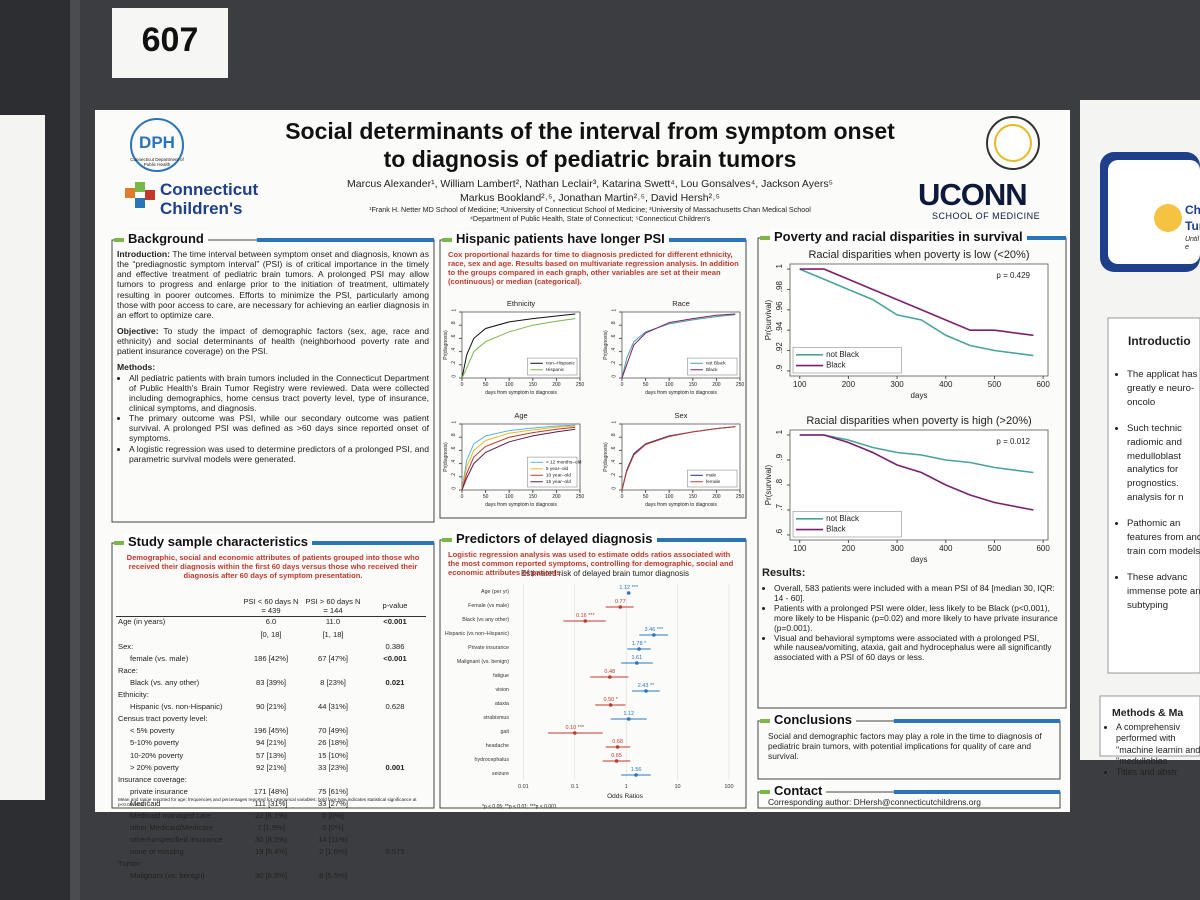 The width and height of the screenshot is (1200, 900). What do you see at coordinates (271, 671) in the screenshot?
I see `table-row: Race:` at bounding box center [271, 671].